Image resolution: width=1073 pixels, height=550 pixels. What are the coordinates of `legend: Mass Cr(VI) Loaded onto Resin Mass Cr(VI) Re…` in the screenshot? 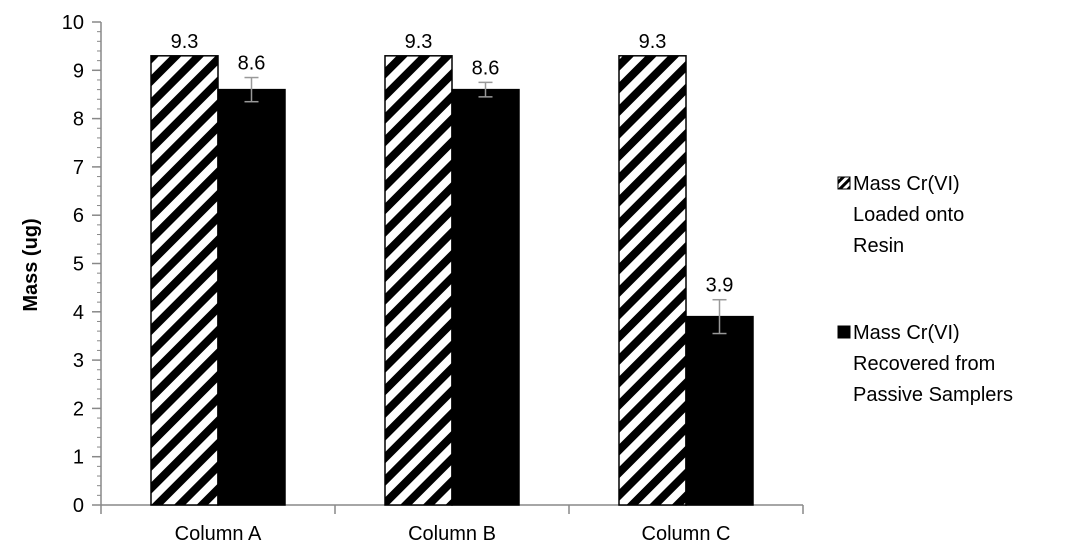 It's located at (925, 289).